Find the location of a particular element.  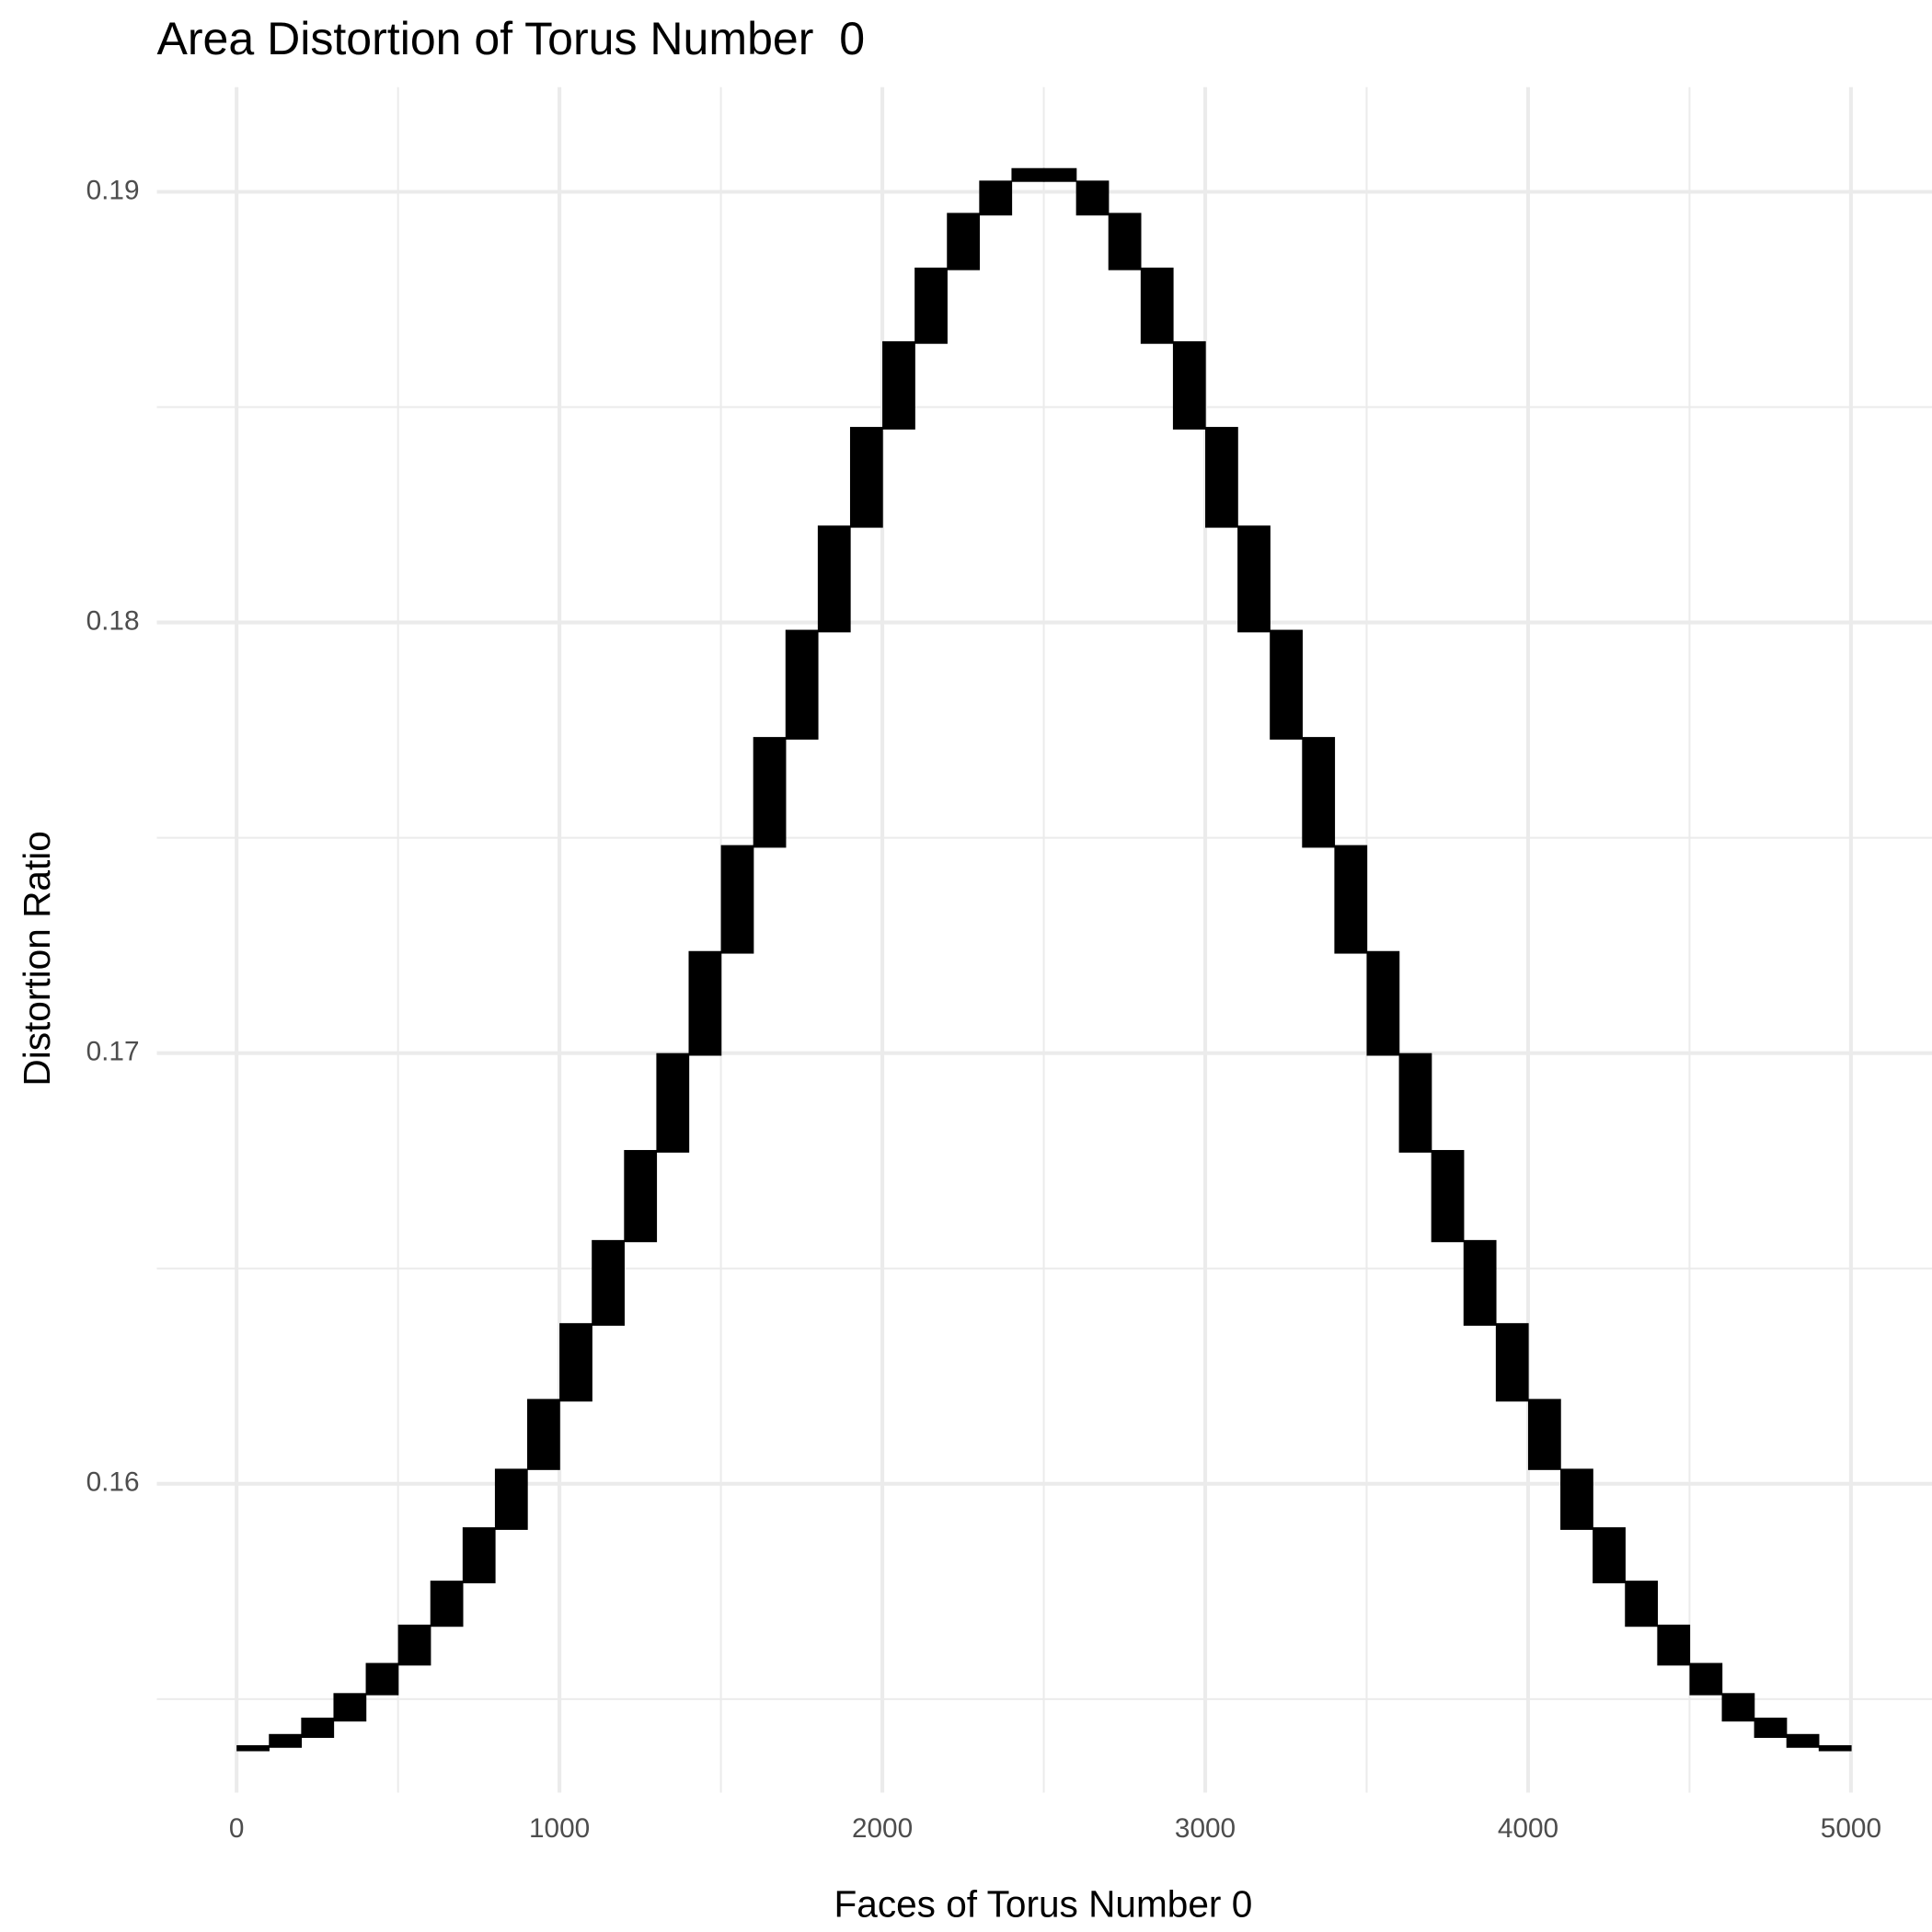

y-tick-label: 0.19 is located at coordinates (113, 190).